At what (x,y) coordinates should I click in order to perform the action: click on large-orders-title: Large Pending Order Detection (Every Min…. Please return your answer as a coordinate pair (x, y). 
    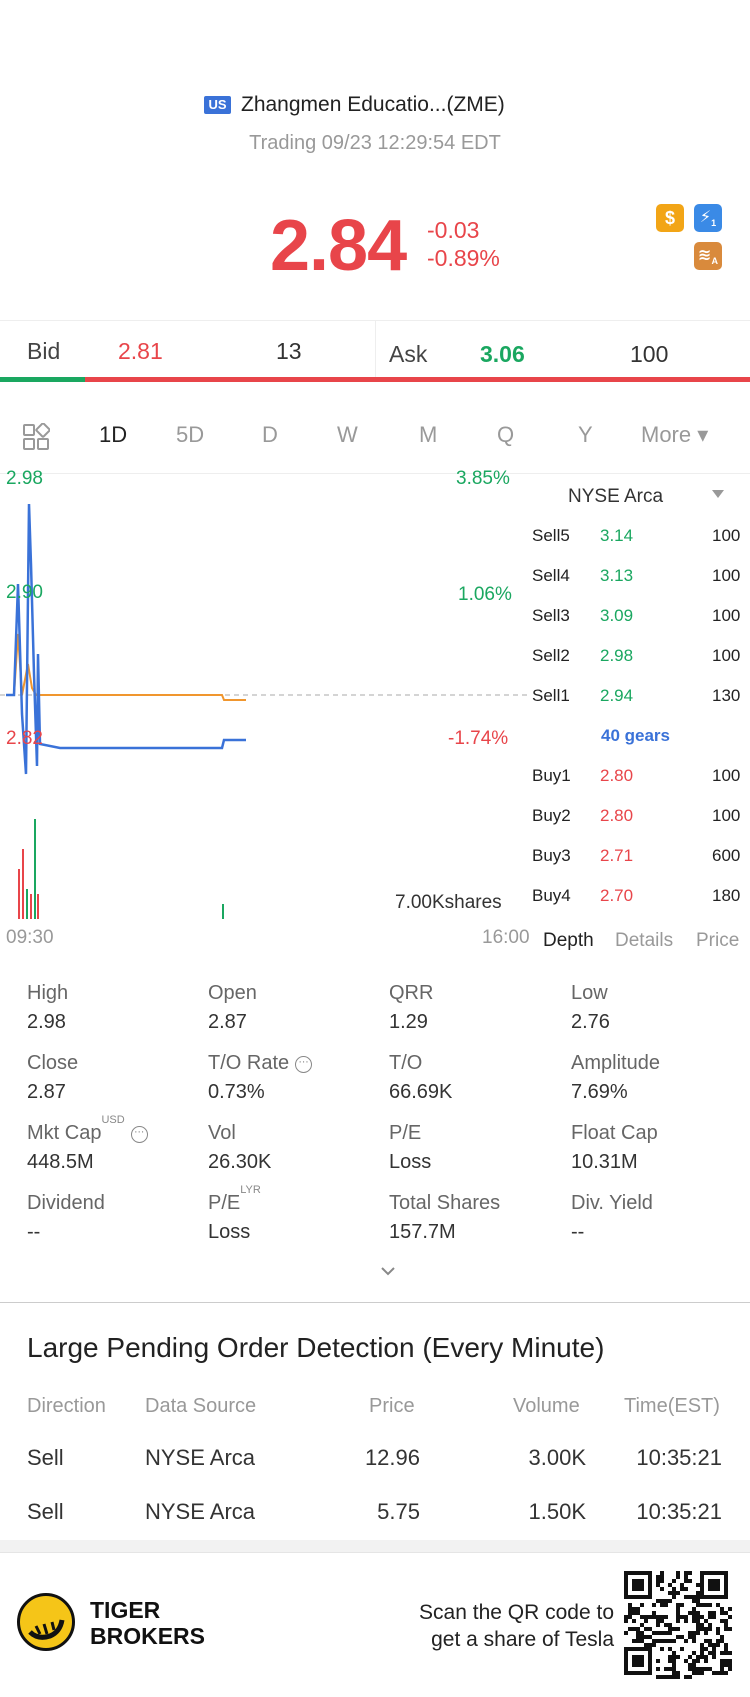
    Looking at the image, I should click on (316, 1347).